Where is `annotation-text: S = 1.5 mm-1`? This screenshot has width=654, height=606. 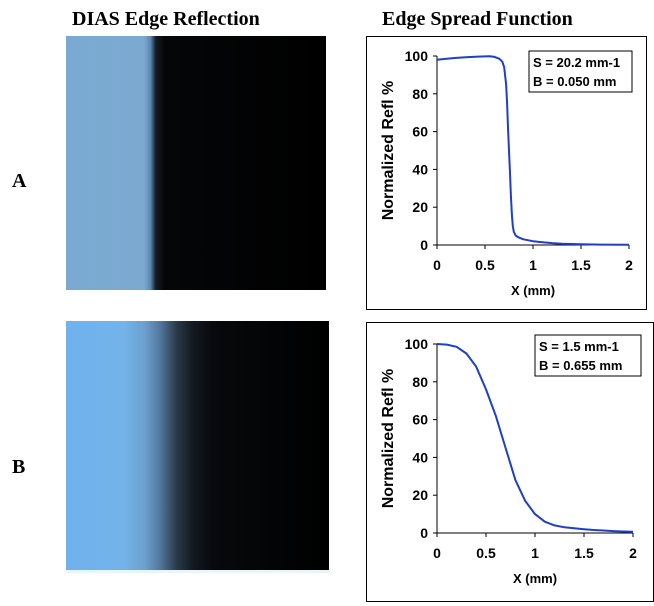
annotation-text: S = 1.5 mm-1 is located at coordinates (579, 346).